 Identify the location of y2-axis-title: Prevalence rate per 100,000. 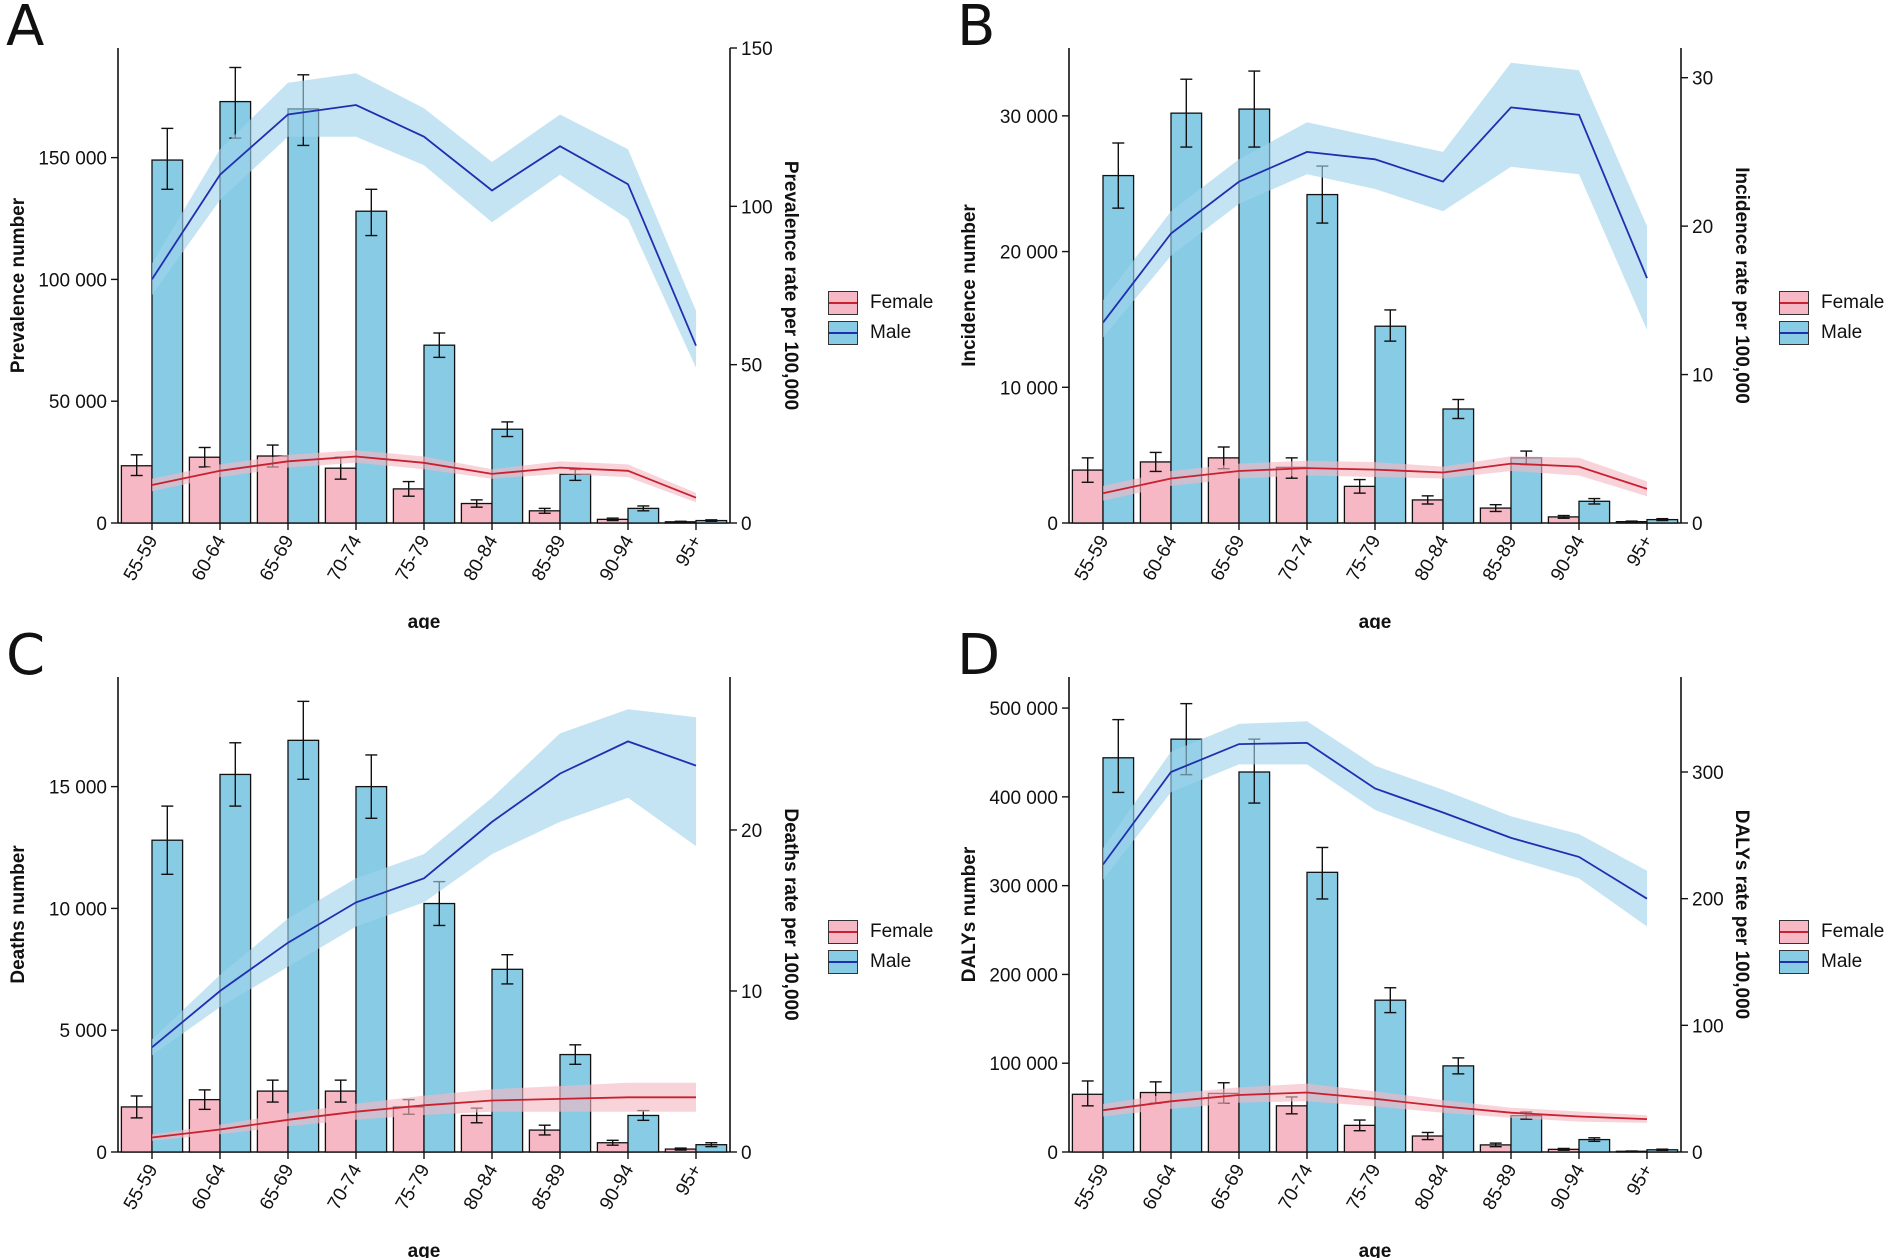
(790, 285).